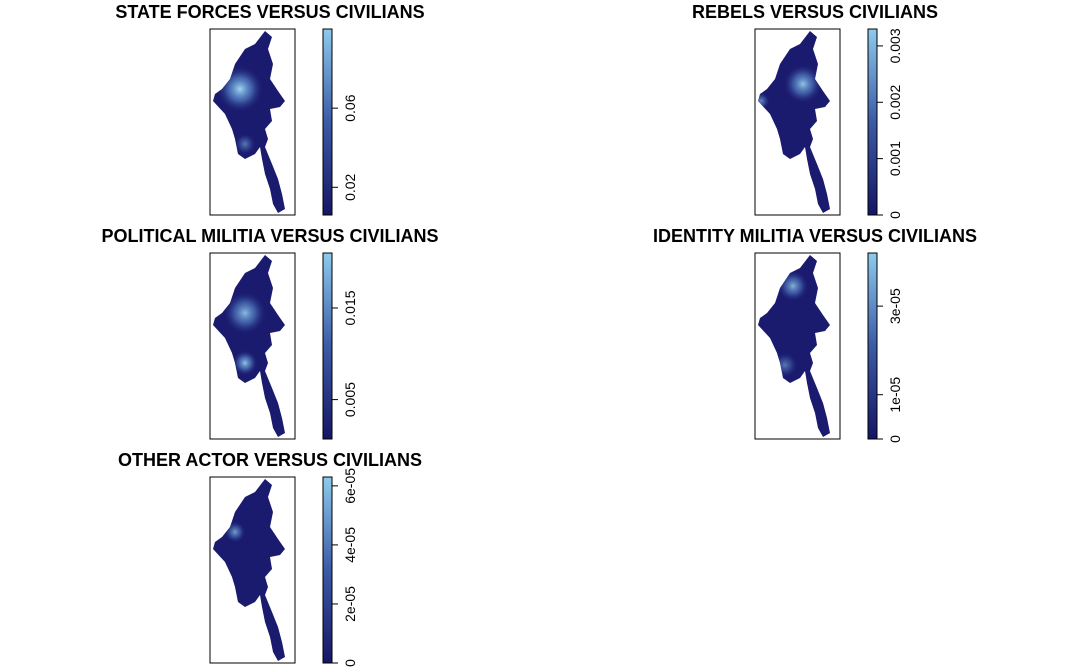 The width and height of the screenshot is (1087, 672). Describe the element at coordinates (350, 486) in the screenshot. I see `tick-label: 6e-05` at that location.